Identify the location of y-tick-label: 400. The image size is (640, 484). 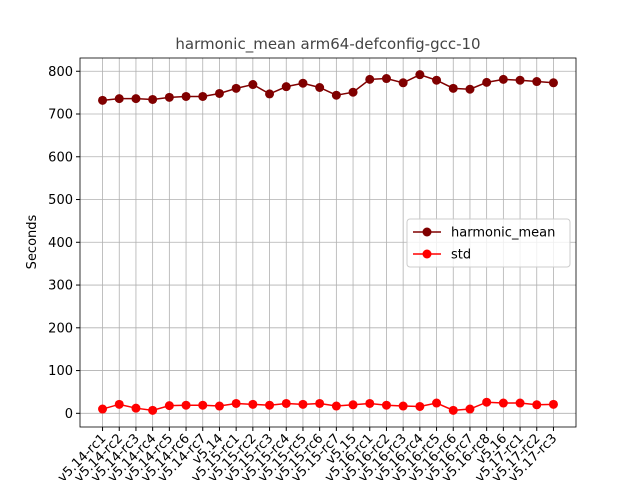
(60, 243).